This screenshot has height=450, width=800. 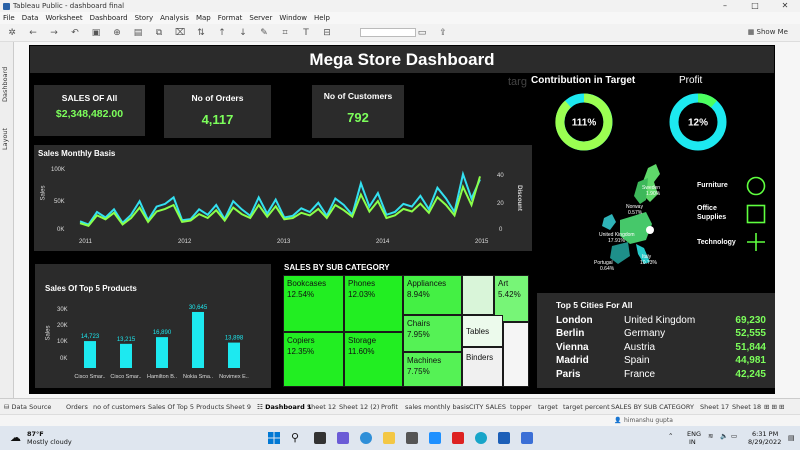 I want to click on wifi-icon: ≋, so click(x=711, y=436).